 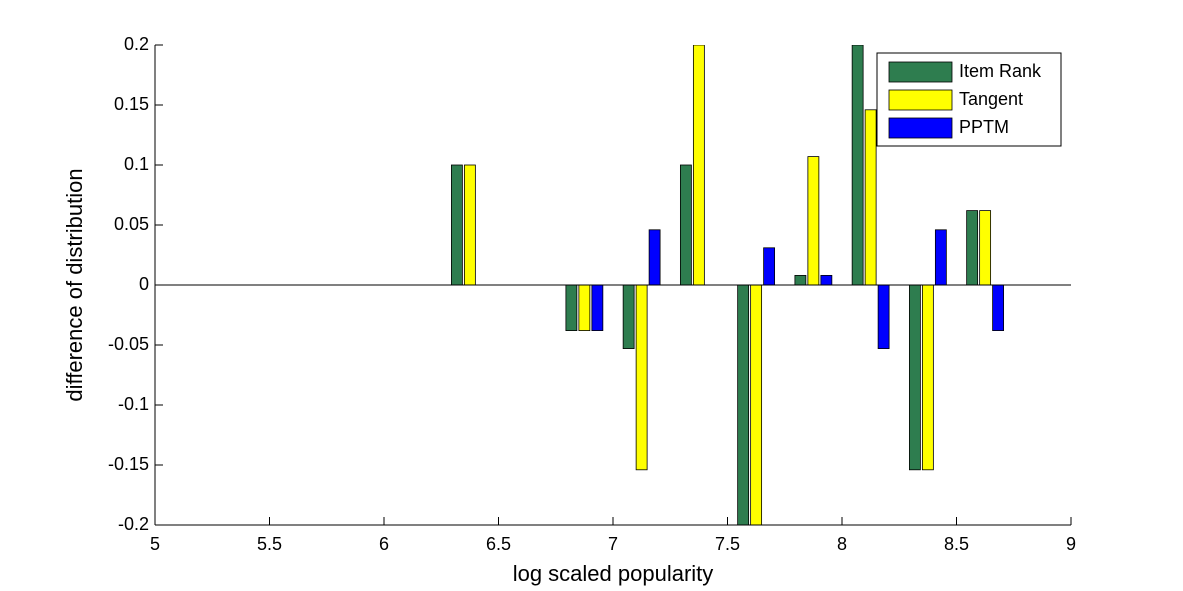 I want to click on x-tick-label: 6.5, so click(x=498, y=544).